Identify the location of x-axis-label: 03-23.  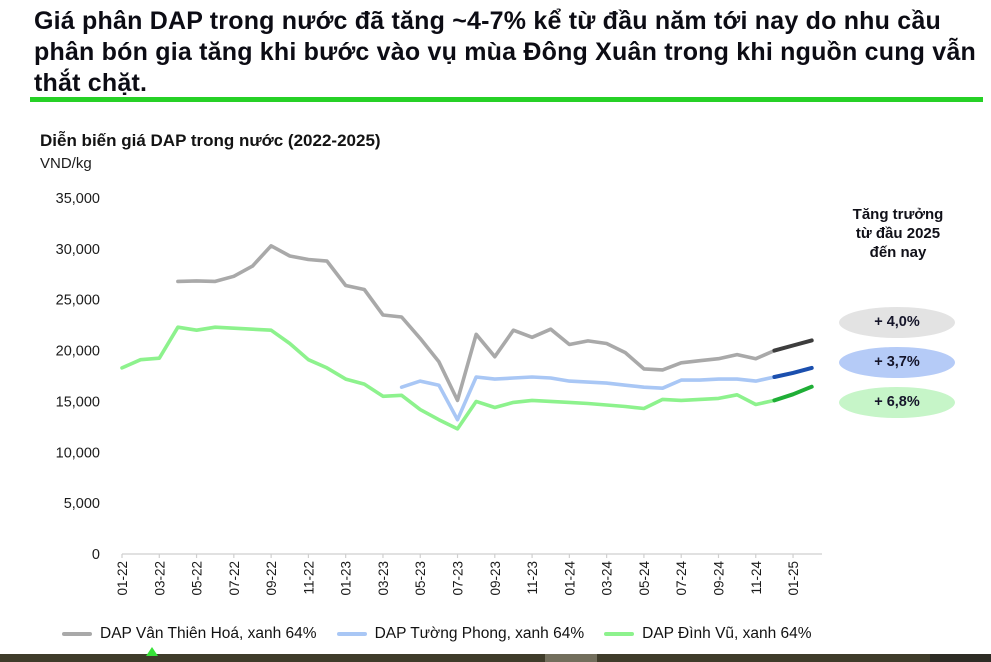
(383, 578).